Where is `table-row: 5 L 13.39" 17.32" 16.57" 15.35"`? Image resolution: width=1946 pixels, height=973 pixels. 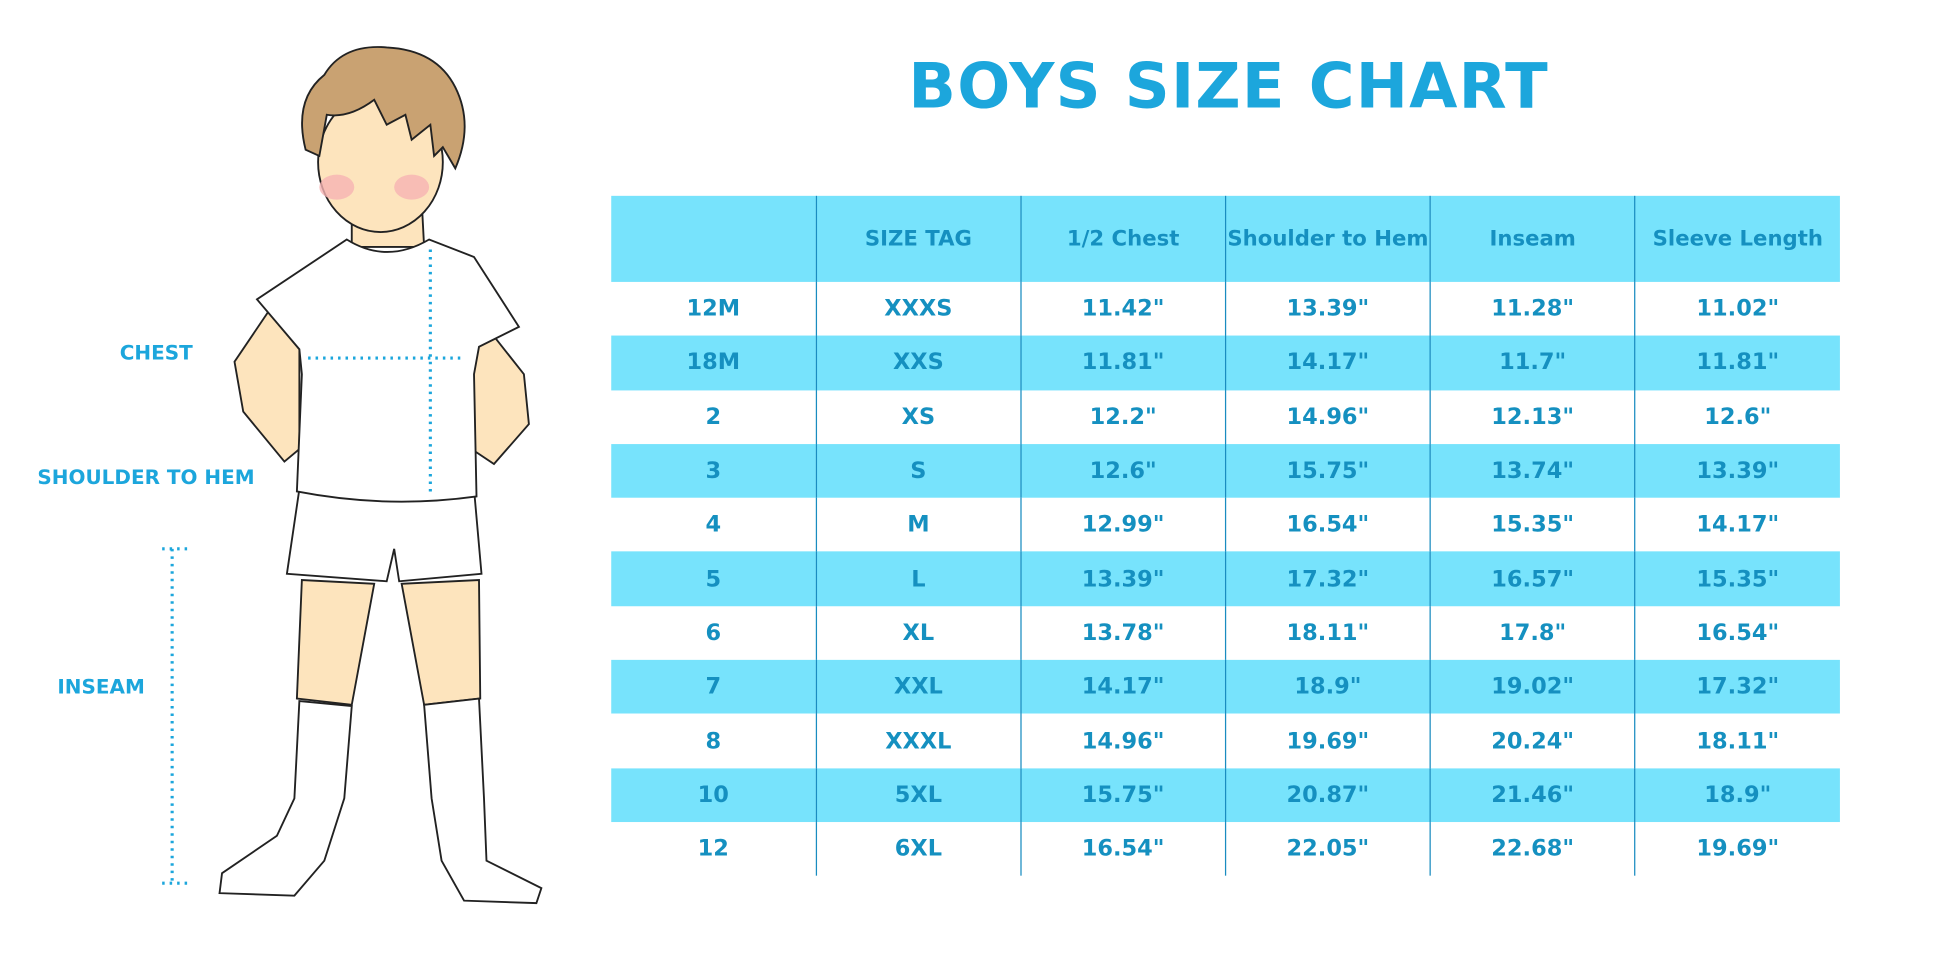
table-row: 5 L 13.39" 17.32" 16.57" 15.35" is located at coordinates (1225, 578).